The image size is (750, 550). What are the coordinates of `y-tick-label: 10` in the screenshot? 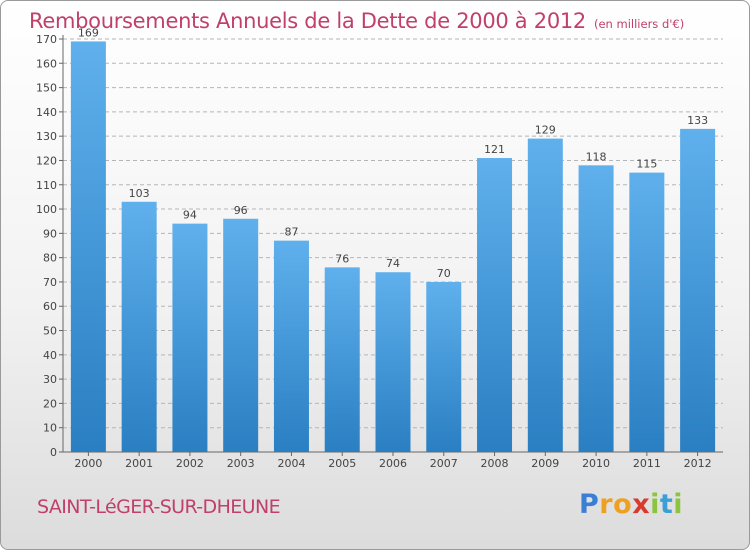 It's located at (50, 428).